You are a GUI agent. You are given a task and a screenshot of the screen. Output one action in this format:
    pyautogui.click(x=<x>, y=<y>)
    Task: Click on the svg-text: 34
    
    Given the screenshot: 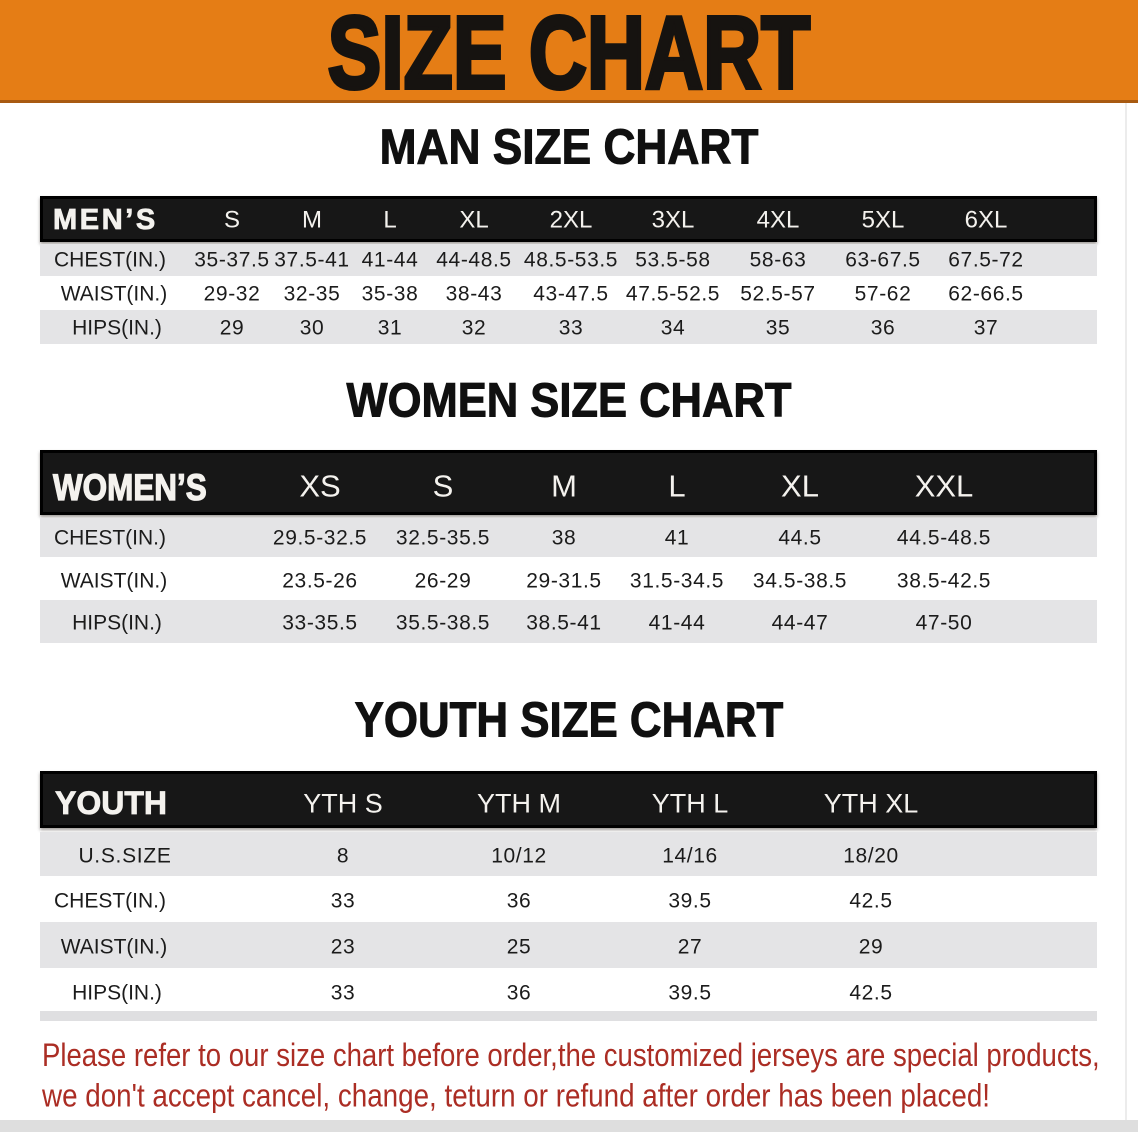 What is the action you would take?
    pyautogui.click(x=673, y=327)
    